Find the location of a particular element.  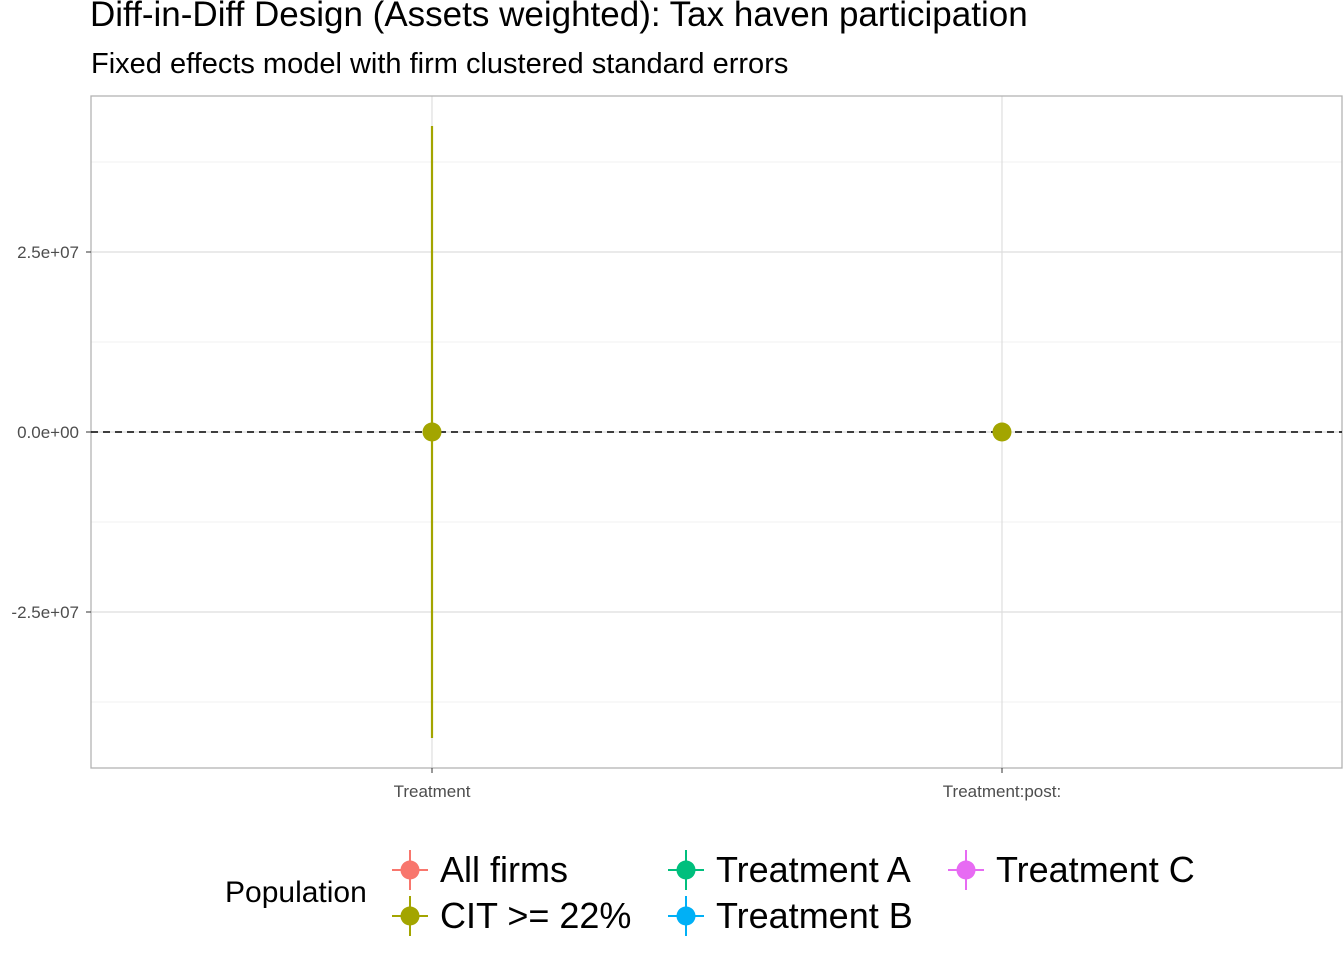

legend-item-treatment-a: Treatment A is located at coordinates (788, 870).